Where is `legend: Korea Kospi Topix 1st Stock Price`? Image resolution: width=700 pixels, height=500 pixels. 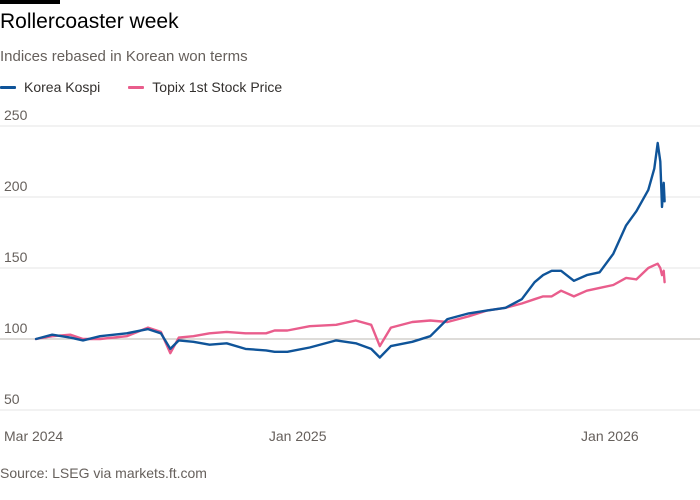 legend: Korea Kospi Topix 1st Stock Price is located at coordinates (141, 87).